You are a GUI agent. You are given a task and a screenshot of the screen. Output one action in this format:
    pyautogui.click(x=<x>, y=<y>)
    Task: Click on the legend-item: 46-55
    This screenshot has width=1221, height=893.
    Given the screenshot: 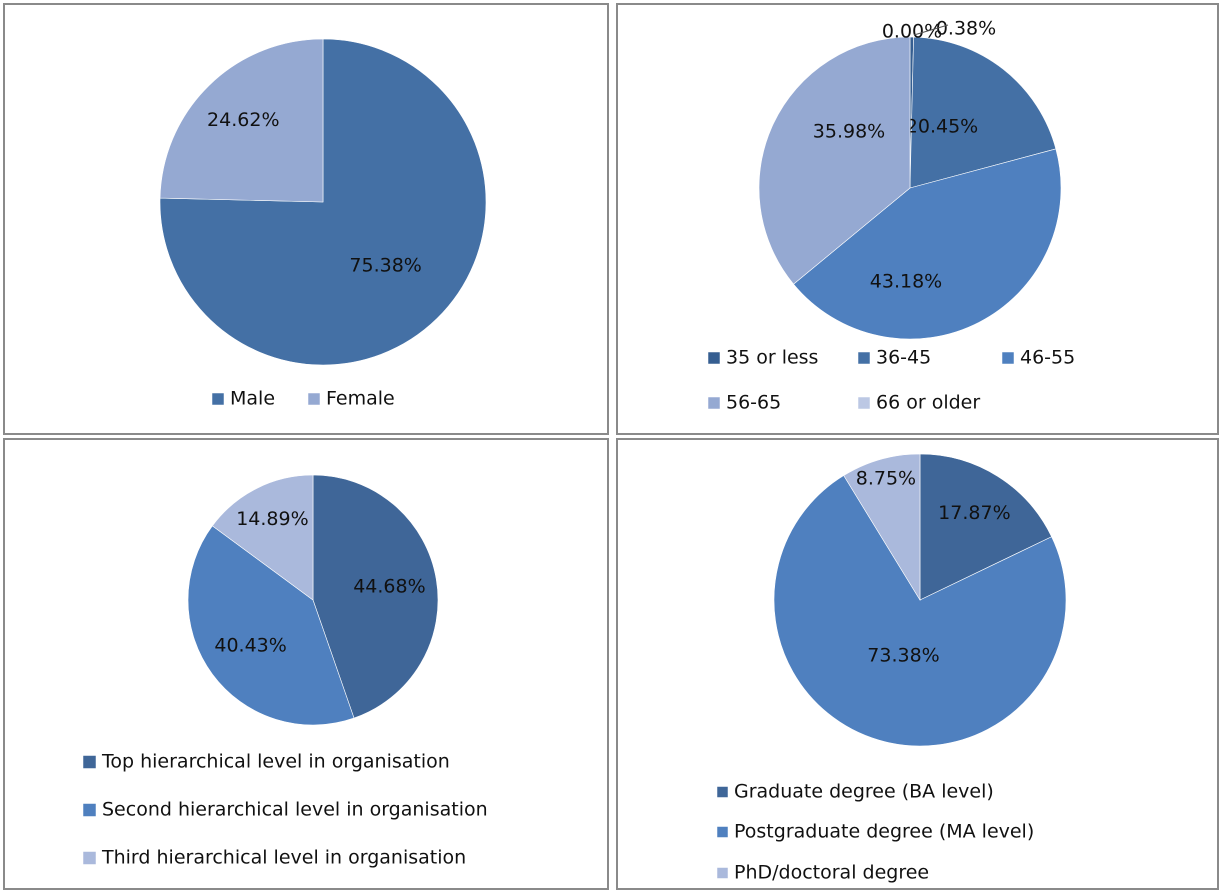 What is the action you would take?
    pyautogui.click(x=1038, y=358)
    